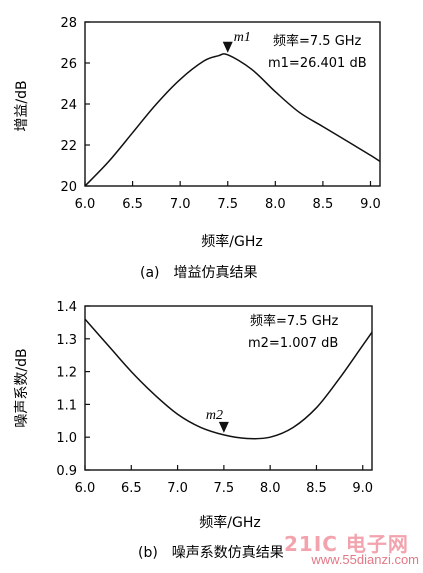 The height and width of the screenshot is (573, 423). What do you see at coordinates (199, 273) in the screenshot?
I see `gain-caption: (a) 增益仿真结果` at bounding box center [199, 273].